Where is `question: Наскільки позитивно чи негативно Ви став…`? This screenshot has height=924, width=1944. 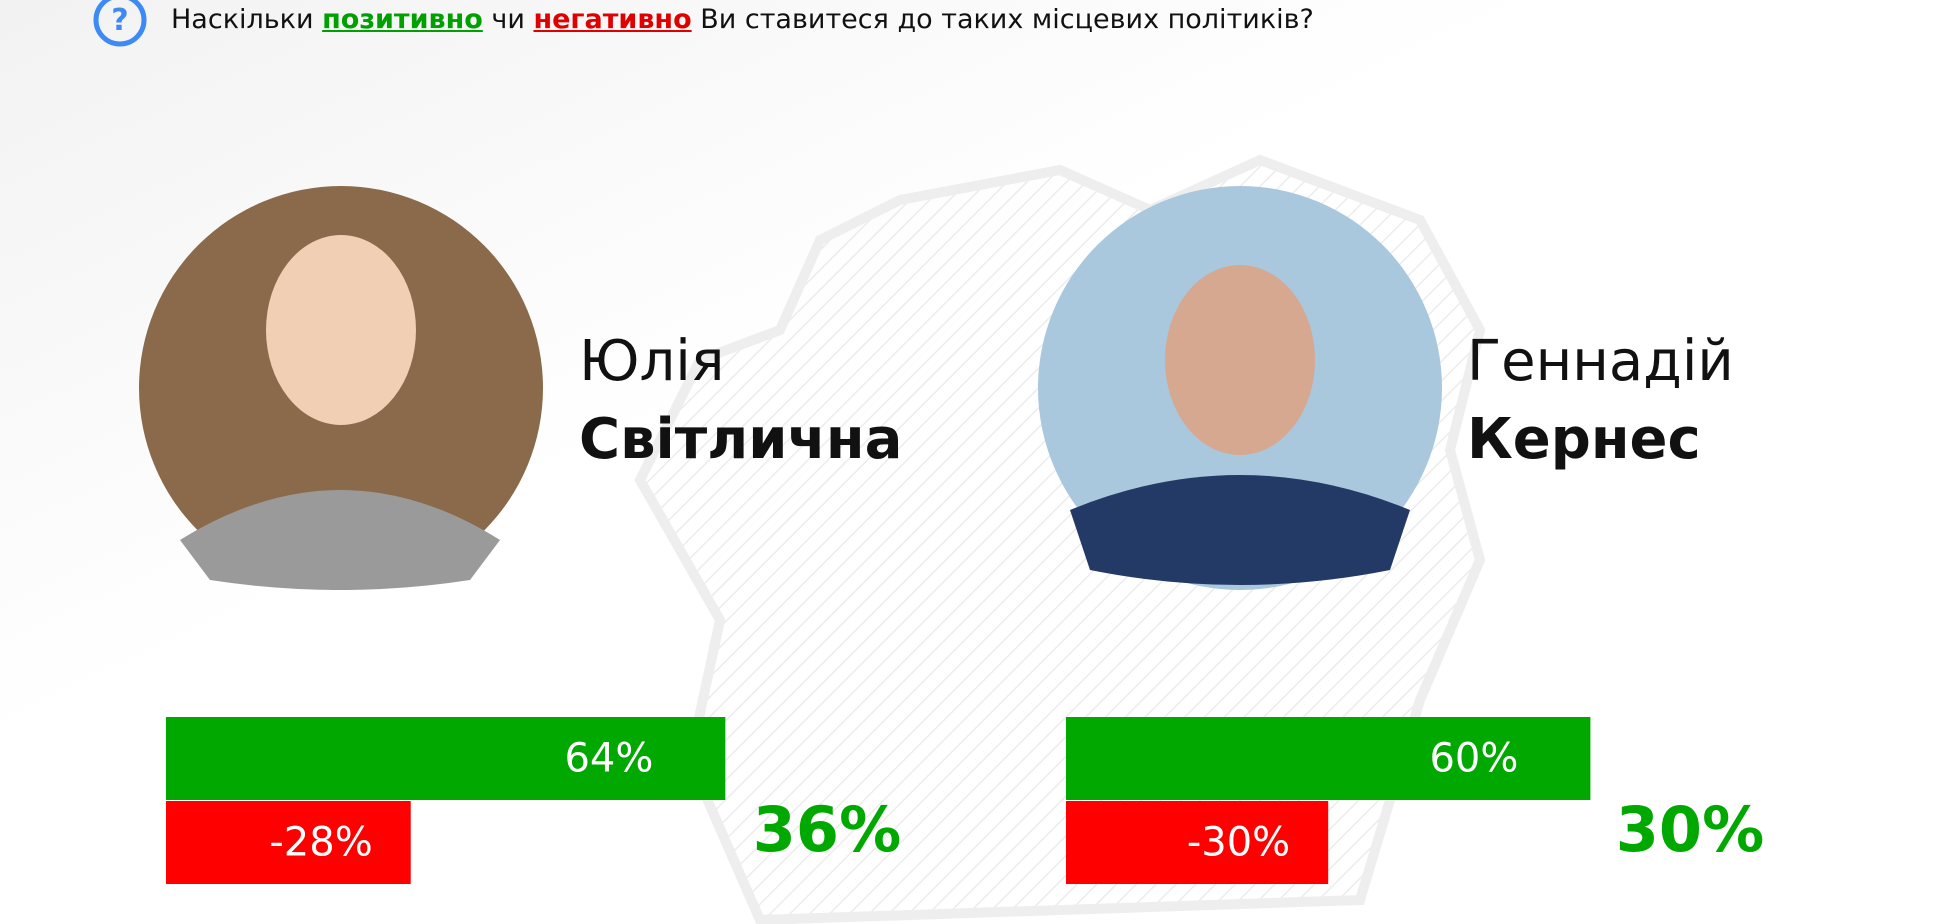 question: Наскільки позитивно чи негативно Ви став… is located at coordinates (742, 19).